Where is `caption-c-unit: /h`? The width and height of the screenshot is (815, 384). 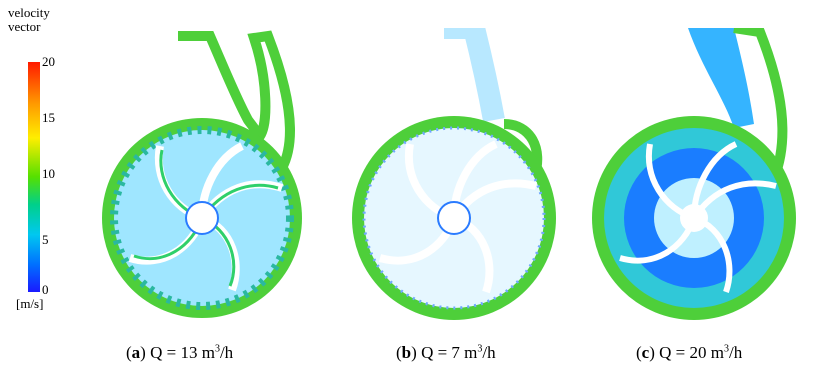 caption-c-unit: /h is located at coordinates (735, 352).